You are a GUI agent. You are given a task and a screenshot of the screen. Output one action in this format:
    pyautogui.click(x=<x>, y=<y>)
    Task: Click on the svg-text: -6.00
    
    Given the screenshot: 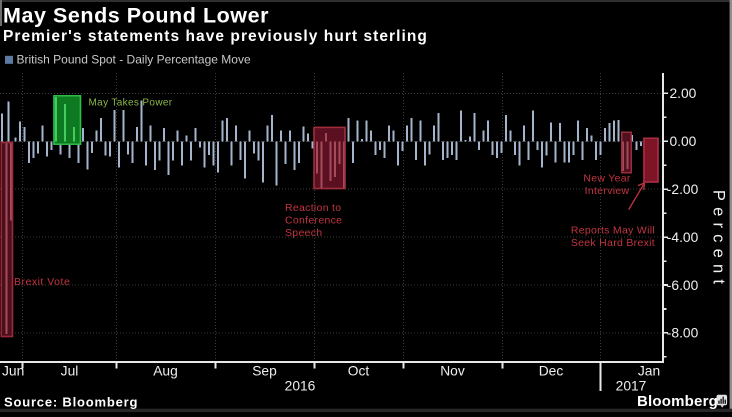 What is the action you would take?
    pyautogui.click(x=683, y=285)
    